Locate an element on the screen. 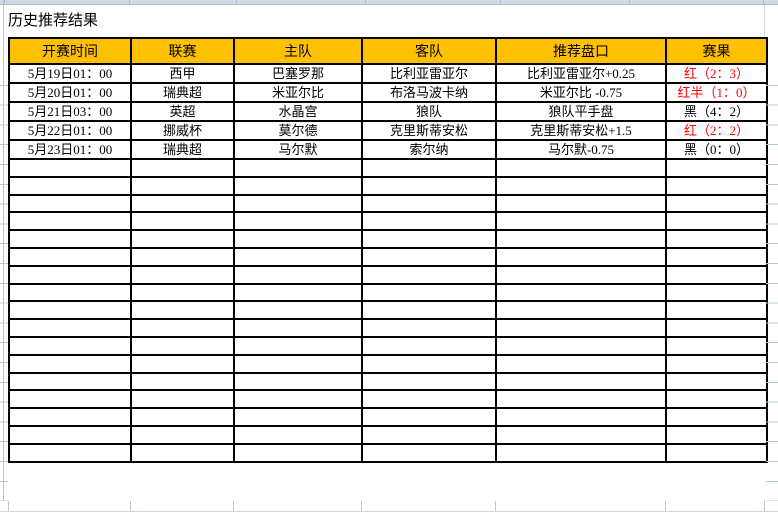  cell-league: 挪威杯 is located at coordinates (182, 130).